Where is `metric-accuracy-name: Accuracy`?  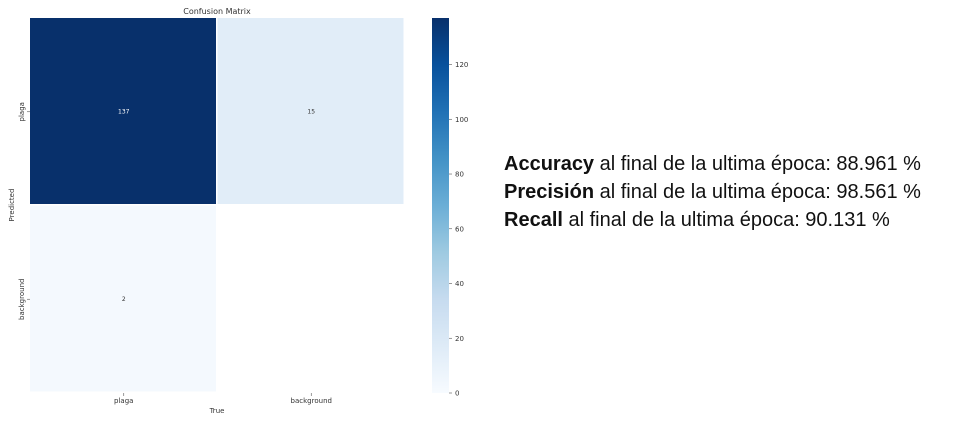 metric-accuracy-name: Accuracy is located at coordinates (549, 164).